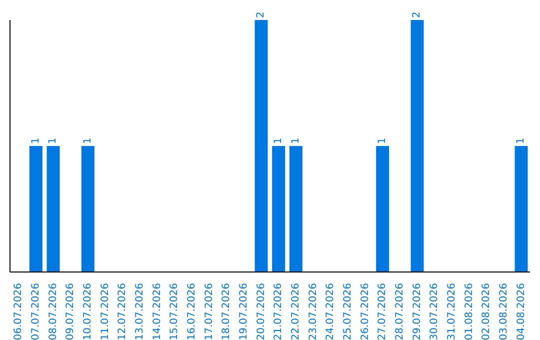 This screenshot has height=340, width=540. I want to click on x-tick-label: 30.07.2026, so click(434, 311).